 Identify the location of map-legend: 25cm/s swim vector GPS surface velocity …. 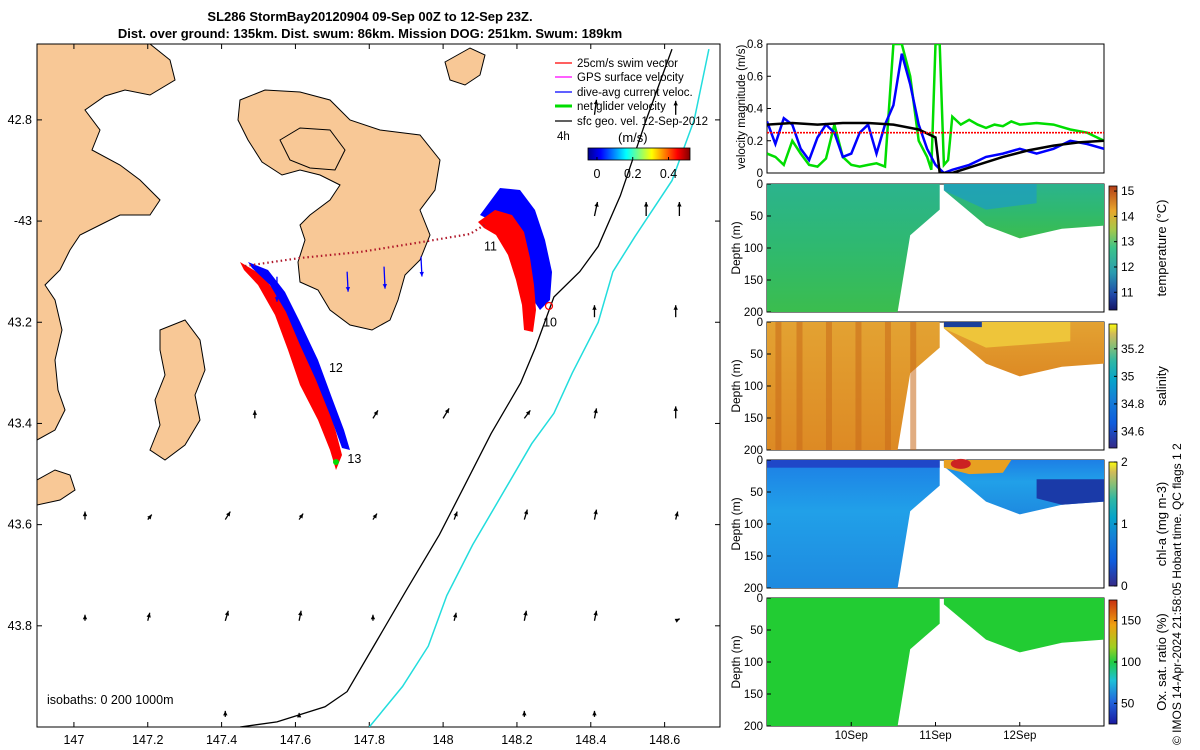
(631, 100).